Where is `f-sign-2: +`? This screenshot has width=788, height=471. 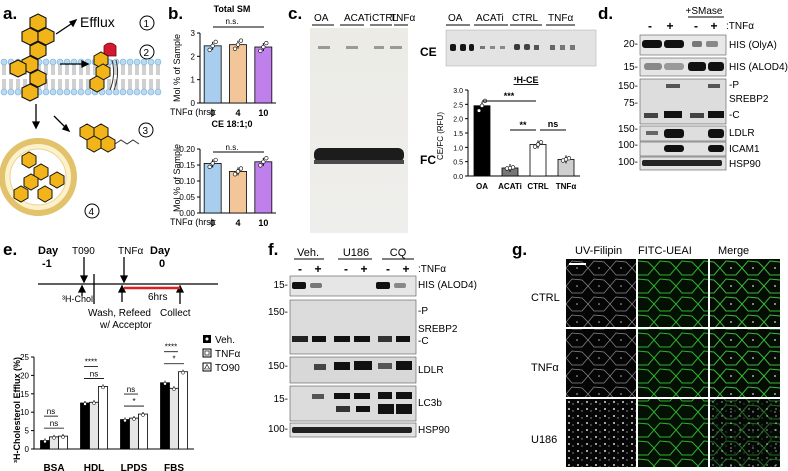 f-sign-2: + is located at coordinates (317, 269).